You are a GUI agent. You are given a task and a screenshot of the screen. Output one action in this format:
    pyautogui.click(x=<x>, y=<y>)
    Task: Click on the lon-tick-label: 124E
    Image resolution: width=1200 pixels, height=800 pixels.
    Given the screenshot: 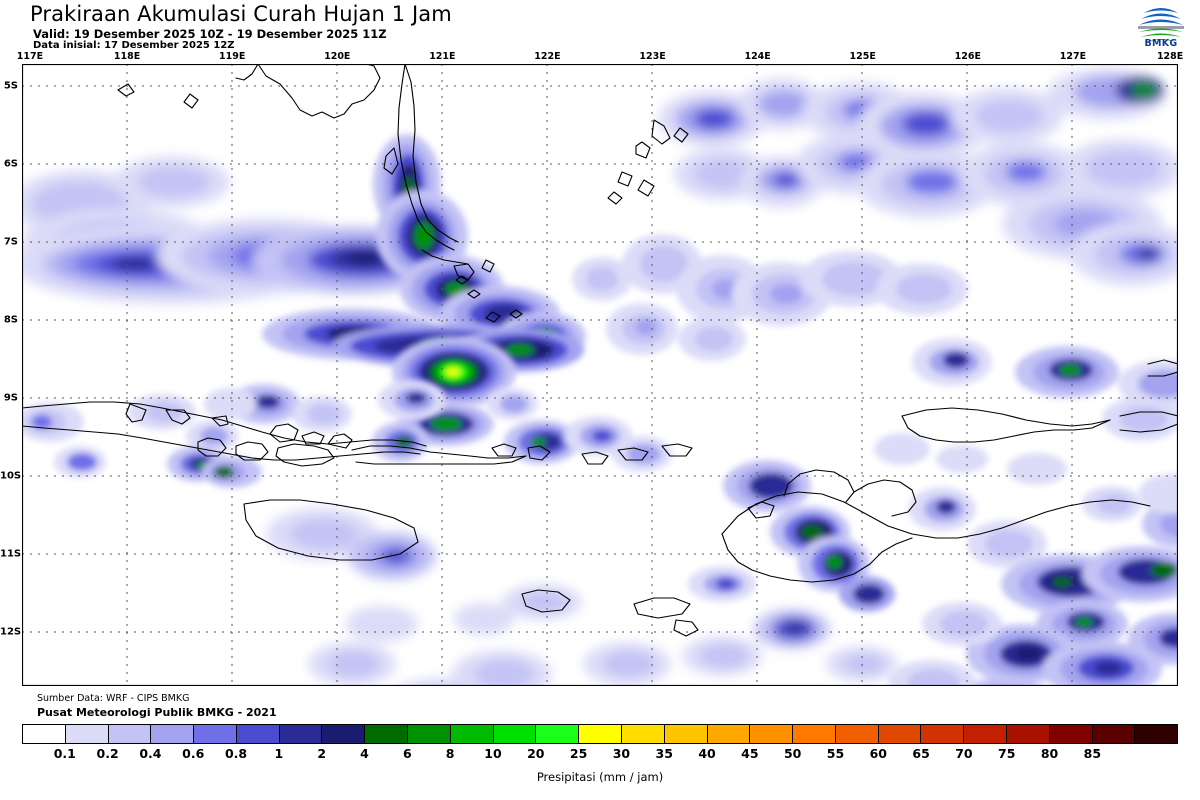 What is the action you would take?
    pyautogui.click(x=757, y=56)
    